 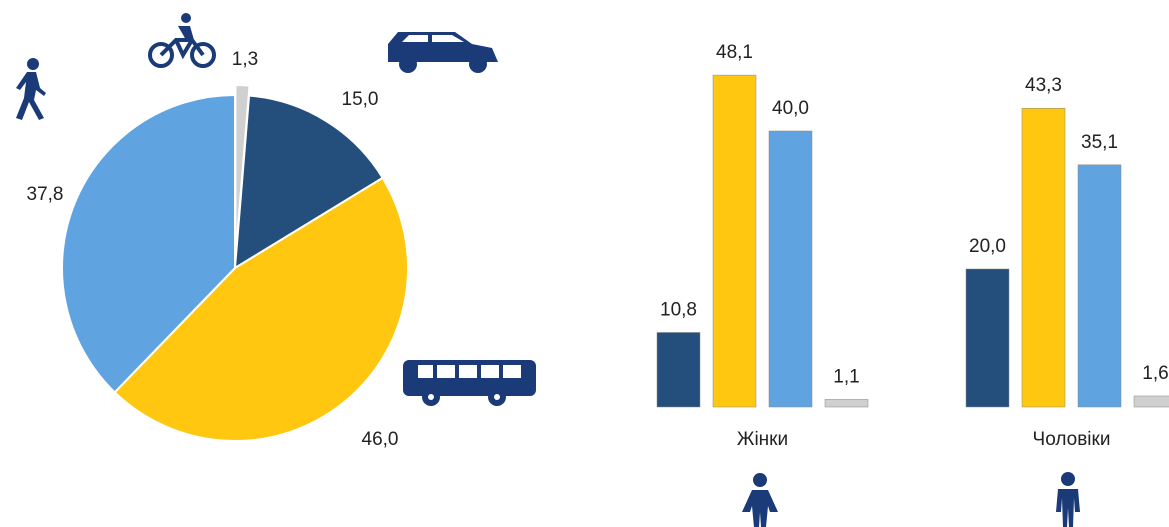 What do you see at coordinates (987, 246) in the screenshot?
I see `bar-value-label: 20,0` at bounding box center [987, 246].